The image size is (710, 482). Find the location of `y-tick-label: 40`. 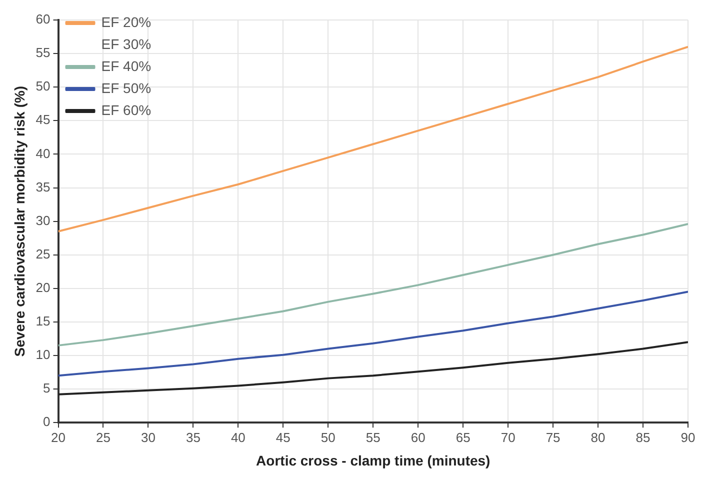

y-tick-label: 40 is located at coordinates (43, 153).